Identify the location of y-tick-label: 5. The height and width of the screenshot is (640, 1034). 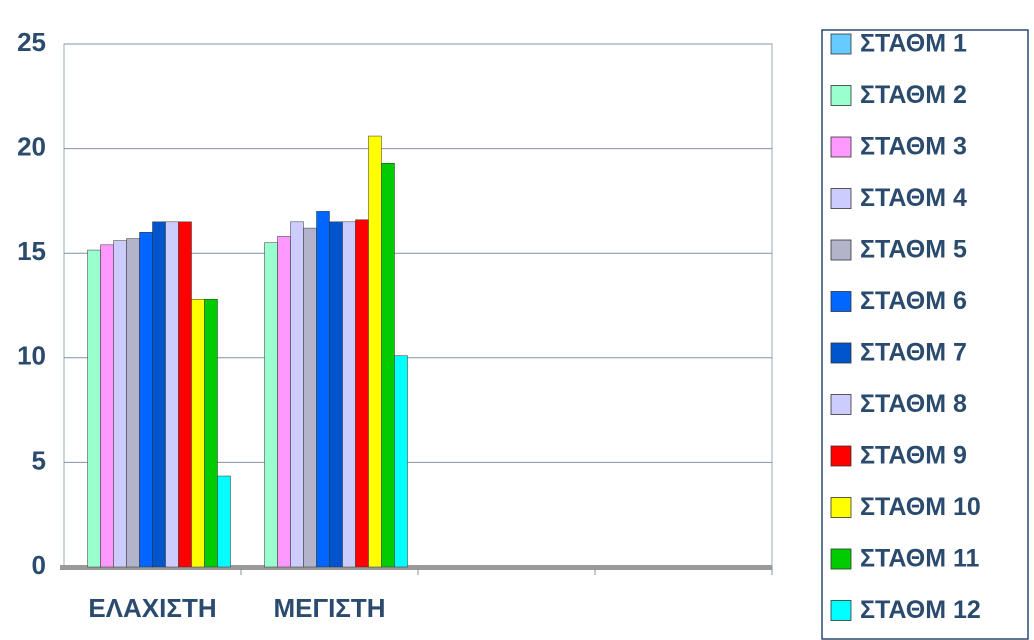
(39, 460).